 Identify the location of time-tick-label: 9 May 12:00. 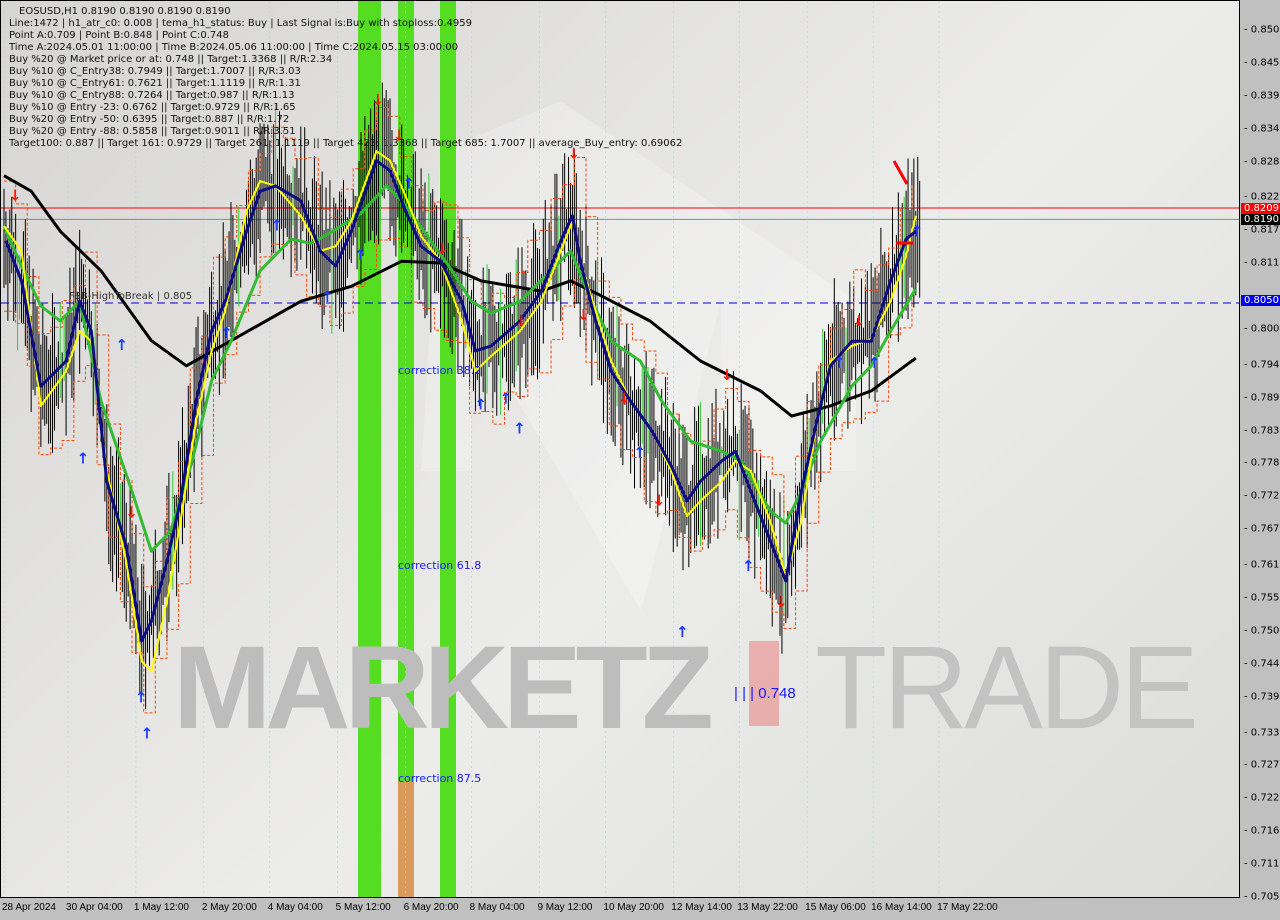
(565, 907).